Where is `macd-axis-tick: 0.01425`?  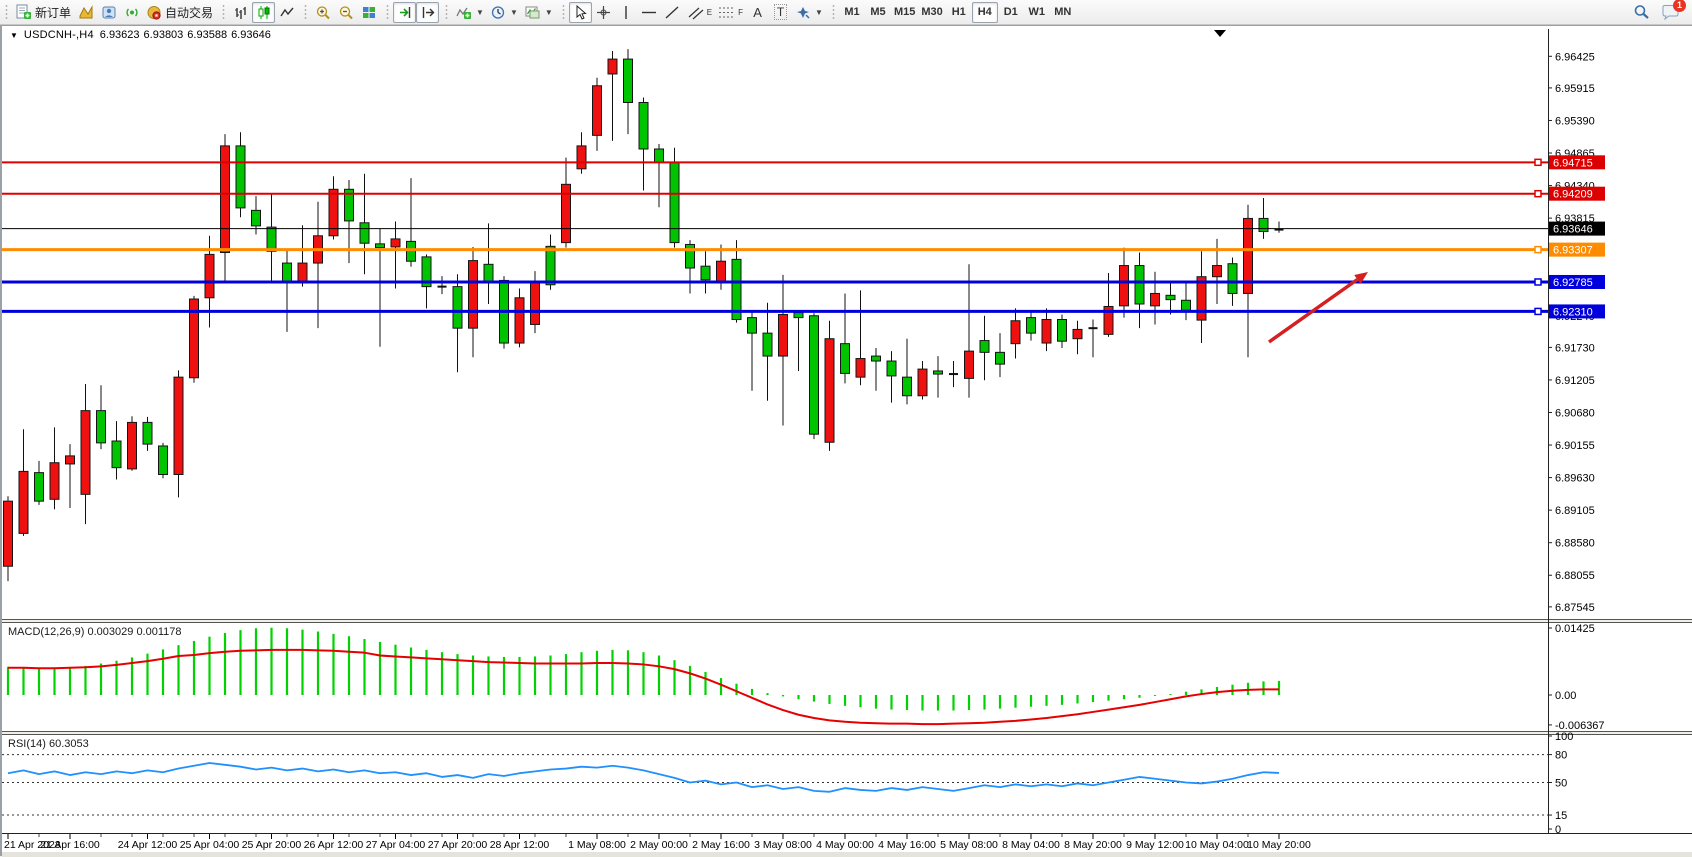 macd-axis-tick: 0.01425 is located at coordinates (1575, 629).